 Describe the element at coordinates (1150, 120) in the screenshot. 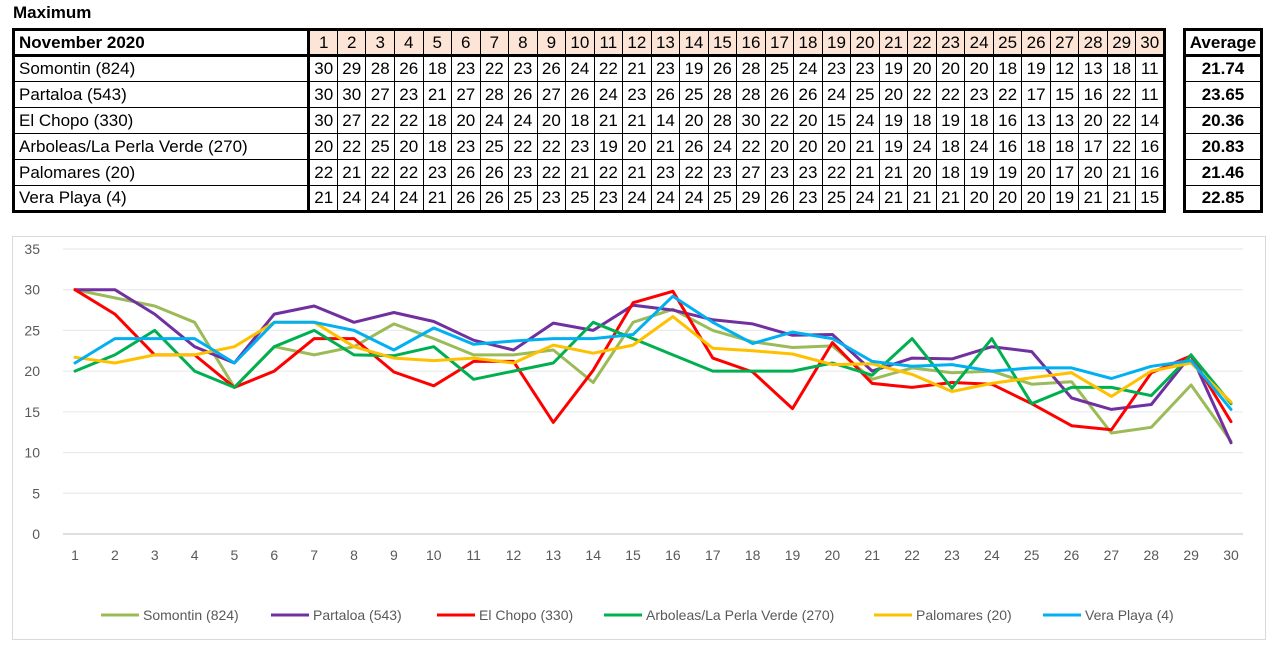

I see `temperature-cell: 14` at that location.